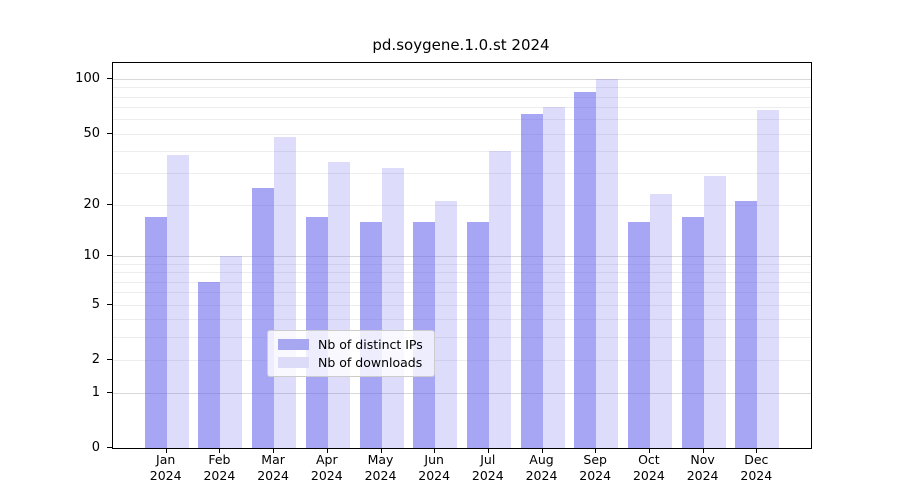 The height and width of the screenshot is (500, 900). I want to click on legend-swatch-downloads, so click(293, 362).